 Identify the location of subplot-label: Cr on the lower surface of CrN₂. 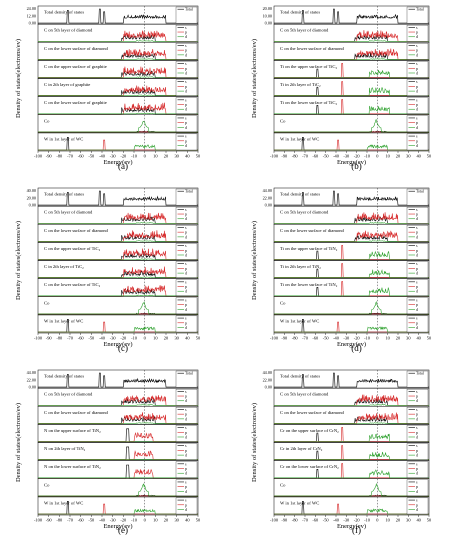
(309, 466).